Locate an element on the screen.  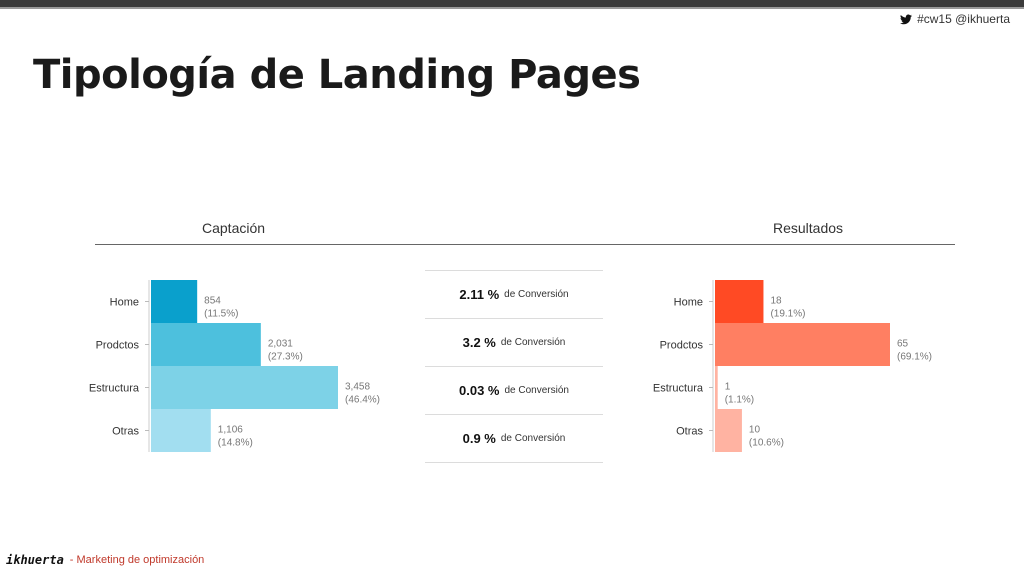
captacion-bar-estructura is located at coordinates (244, 387).